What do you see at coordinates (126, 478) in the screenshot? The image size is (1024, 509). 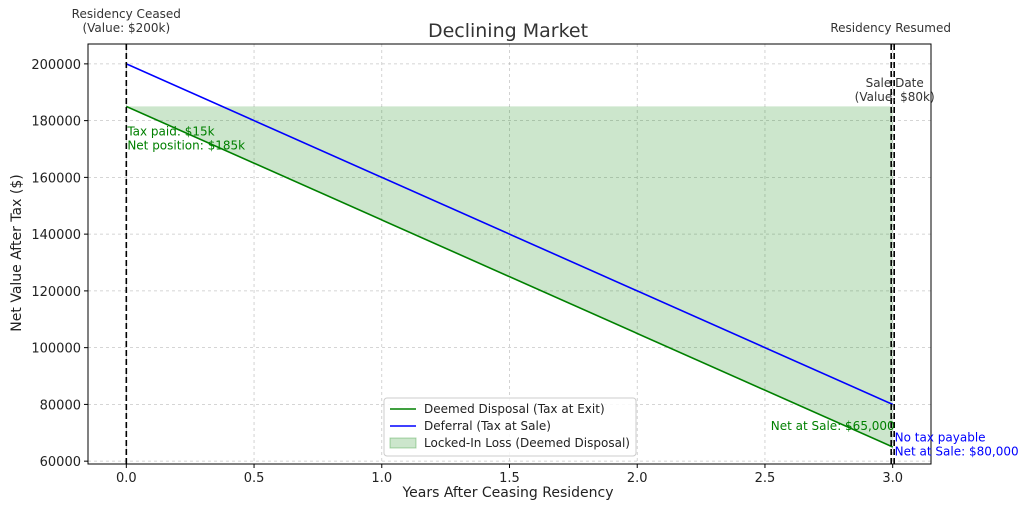 I see `x-tick-label: 0.0` at bounding box center [126, 478].